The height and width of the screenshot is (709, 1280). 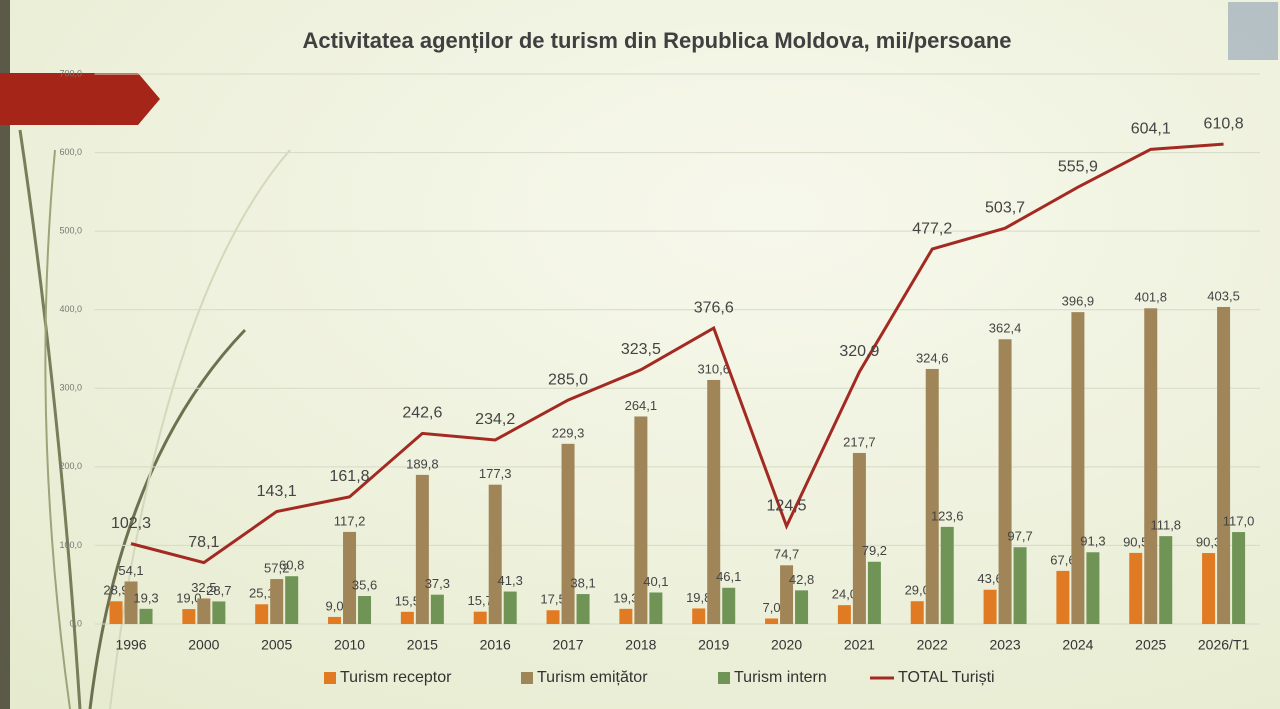 I want to click on line-value-label: 124,5, so click(x=787, y=505).